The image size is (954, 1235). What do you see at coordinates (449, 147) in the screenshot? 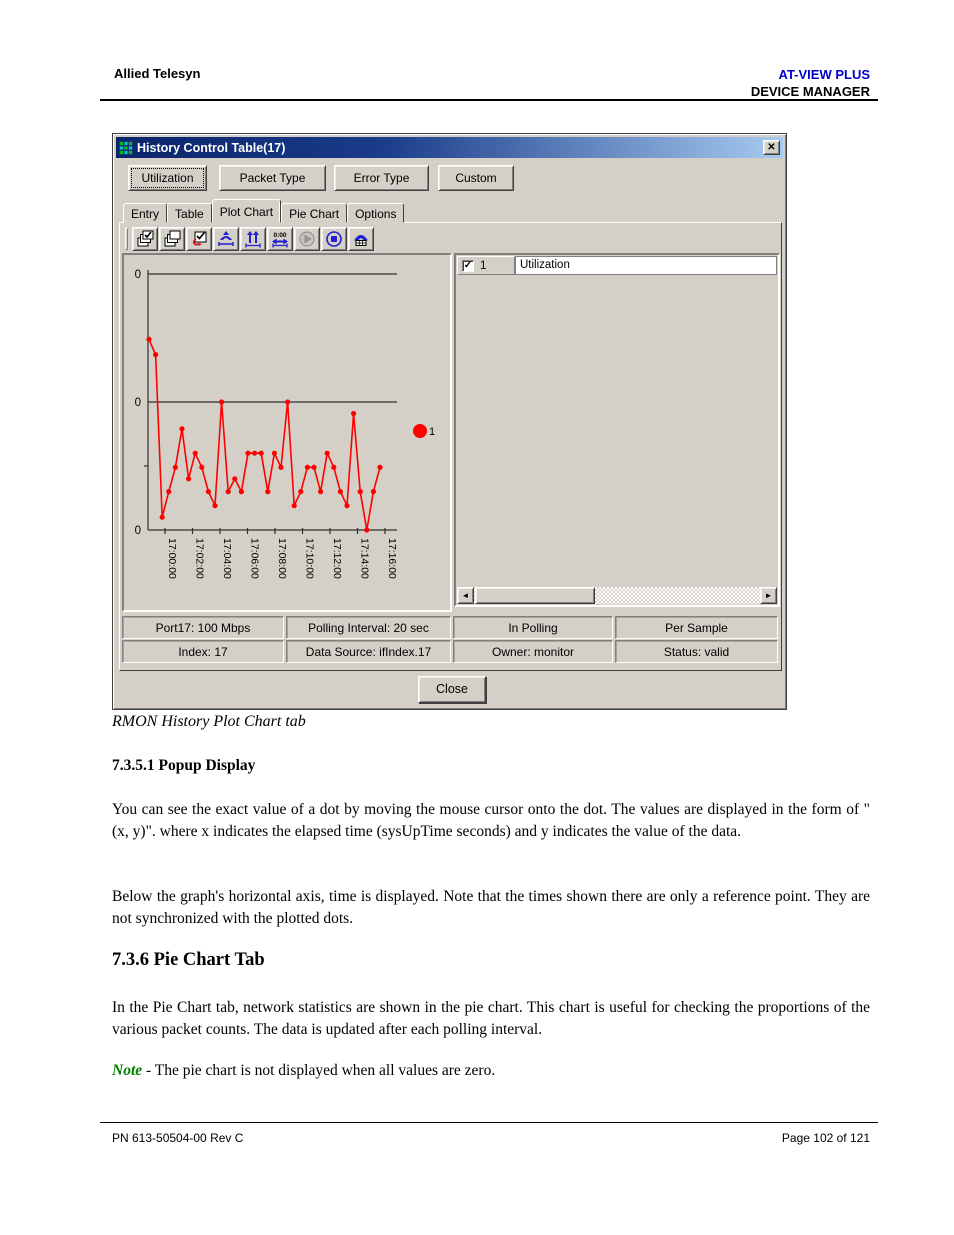
I see `dialog-titlebar: History Control Table(17) ✕` at bounding box center [449, 147].